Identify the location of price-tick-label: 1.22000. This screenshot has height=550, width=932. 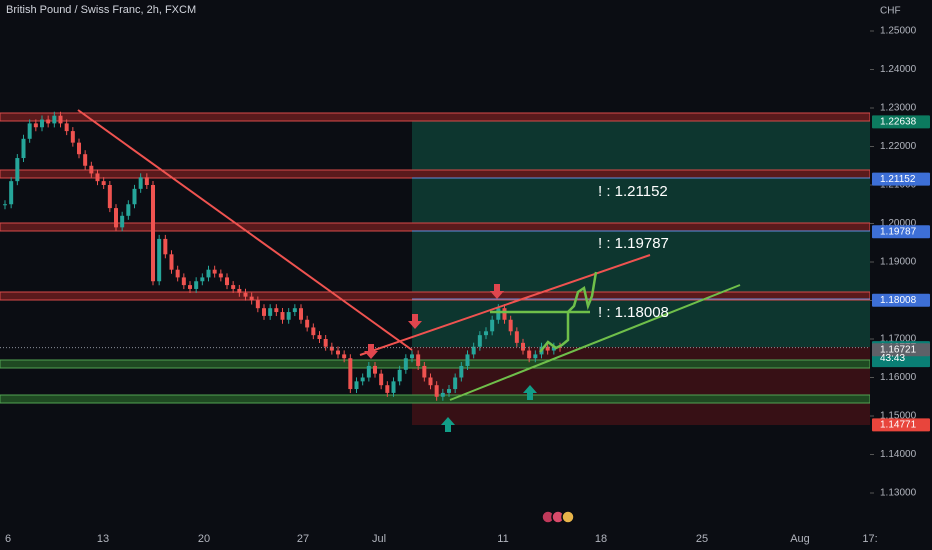
(898, 146).